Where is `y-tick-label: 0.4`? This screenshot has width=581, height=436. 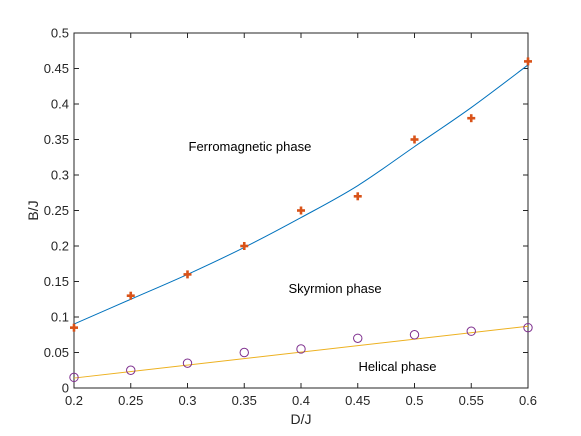 y-tick-label: 0.4 is located at coordinates (60, 104).